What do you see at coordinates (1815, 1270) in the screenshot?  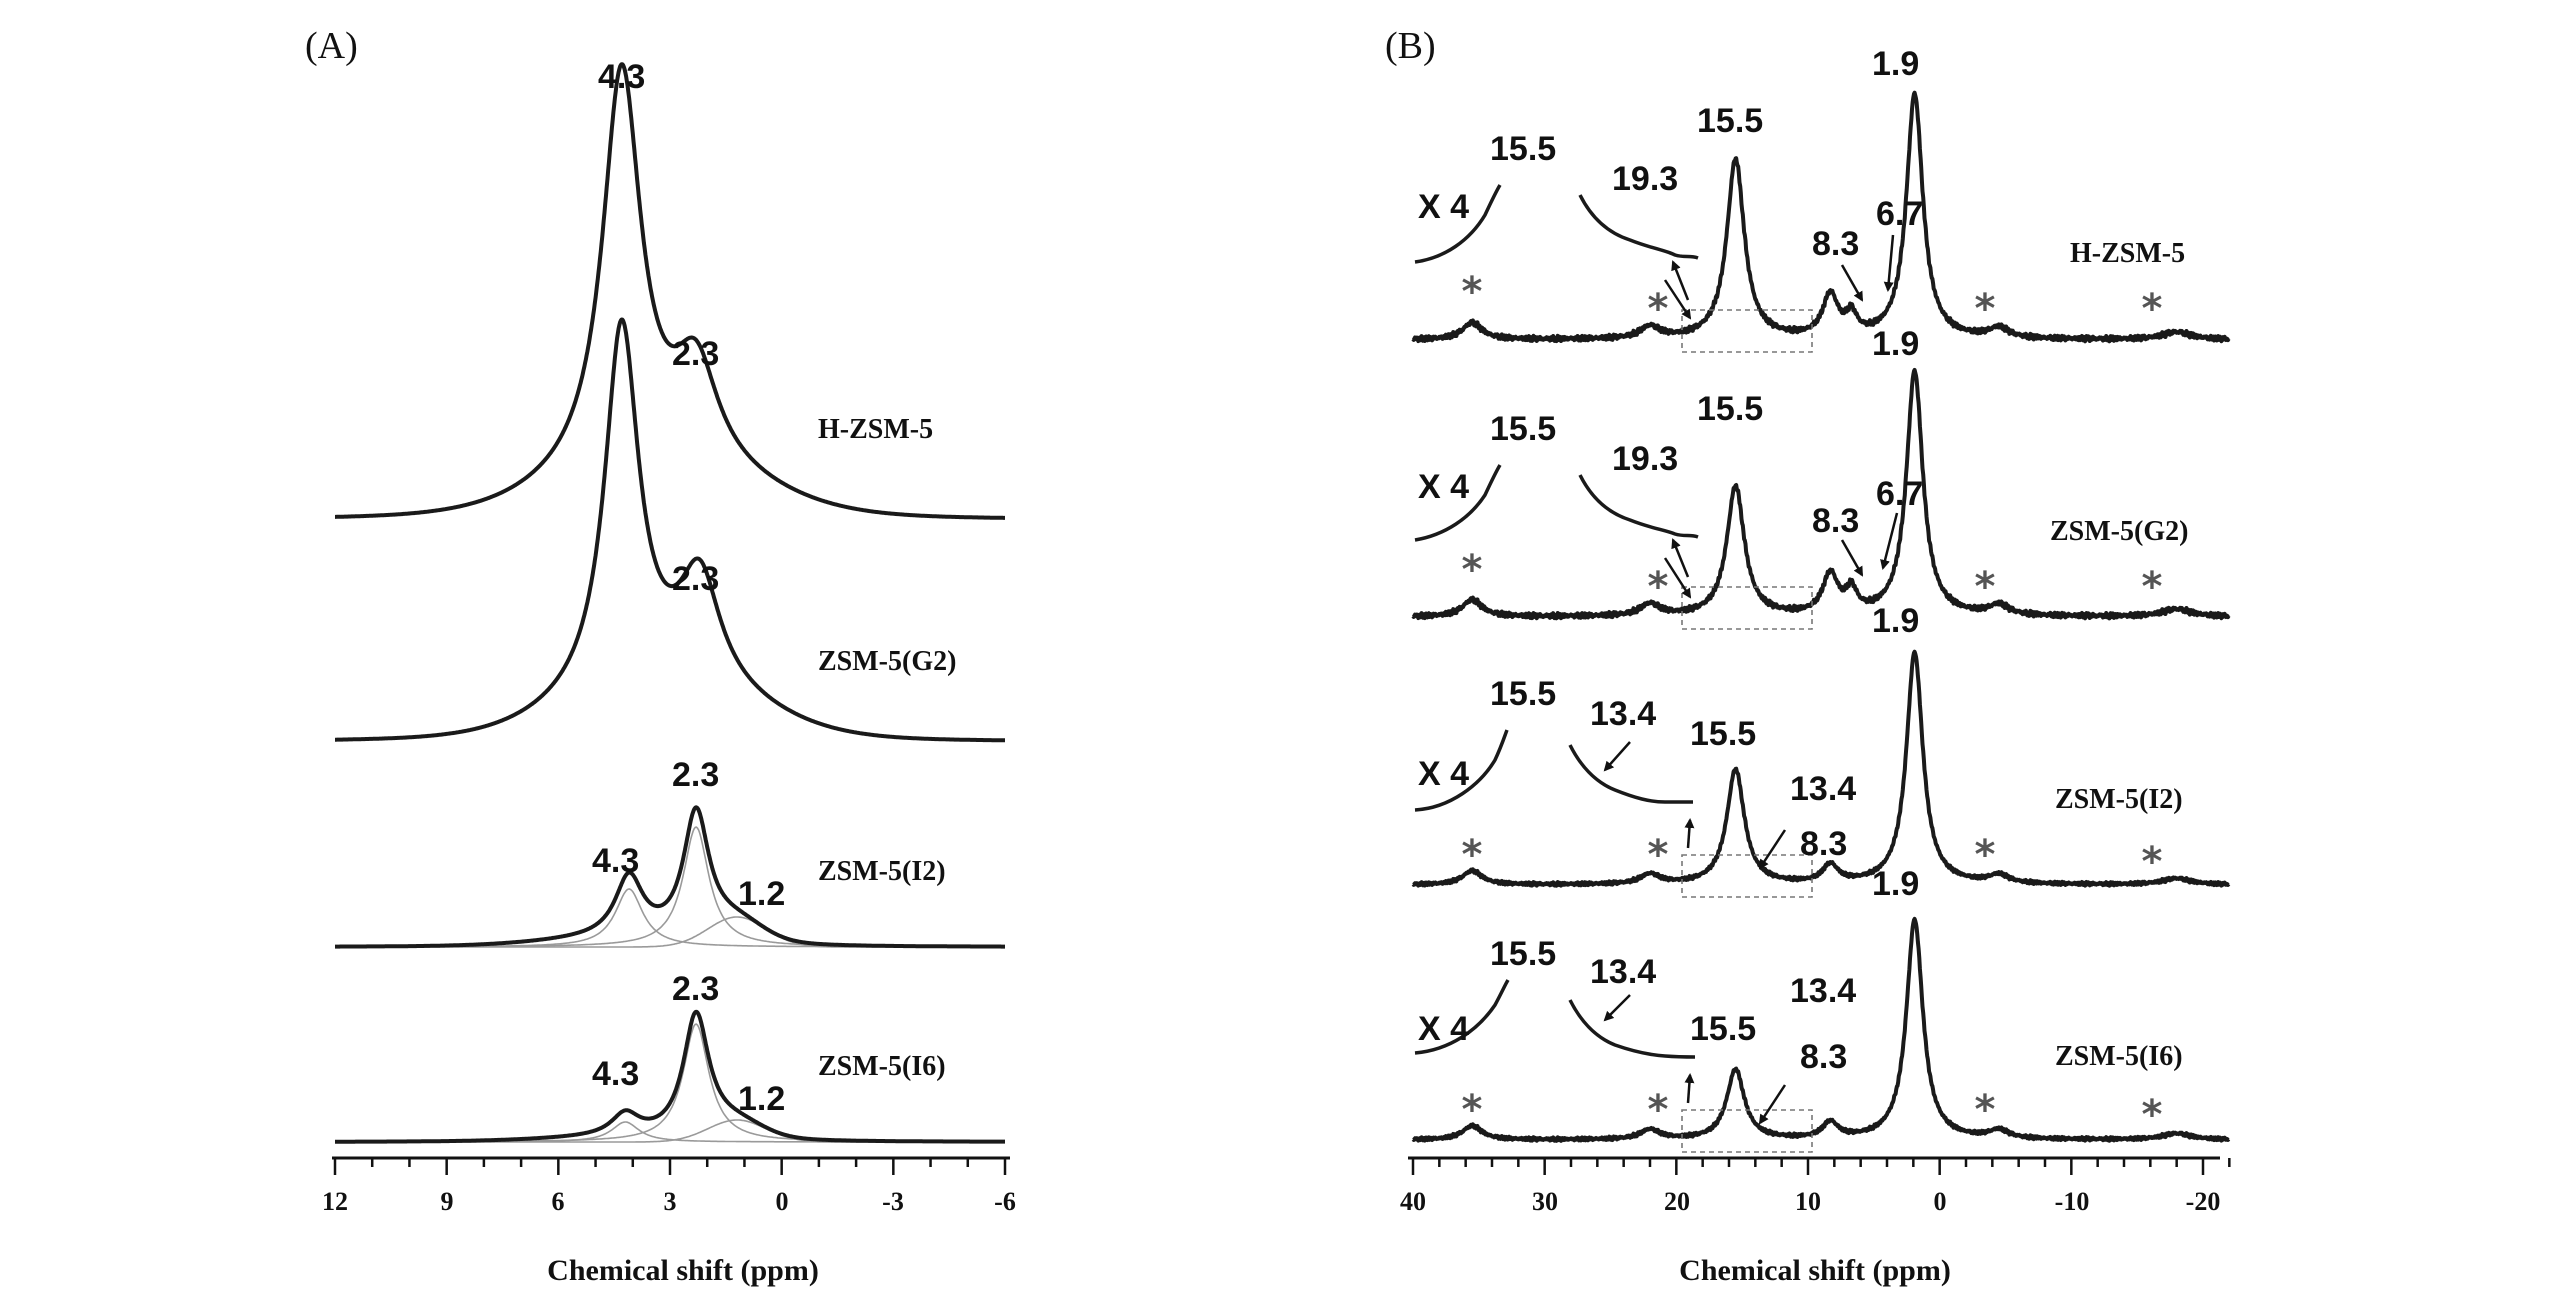 I see `x-axis-title: Chemical shift (ppm)` at bounding box center [1815, 1270].